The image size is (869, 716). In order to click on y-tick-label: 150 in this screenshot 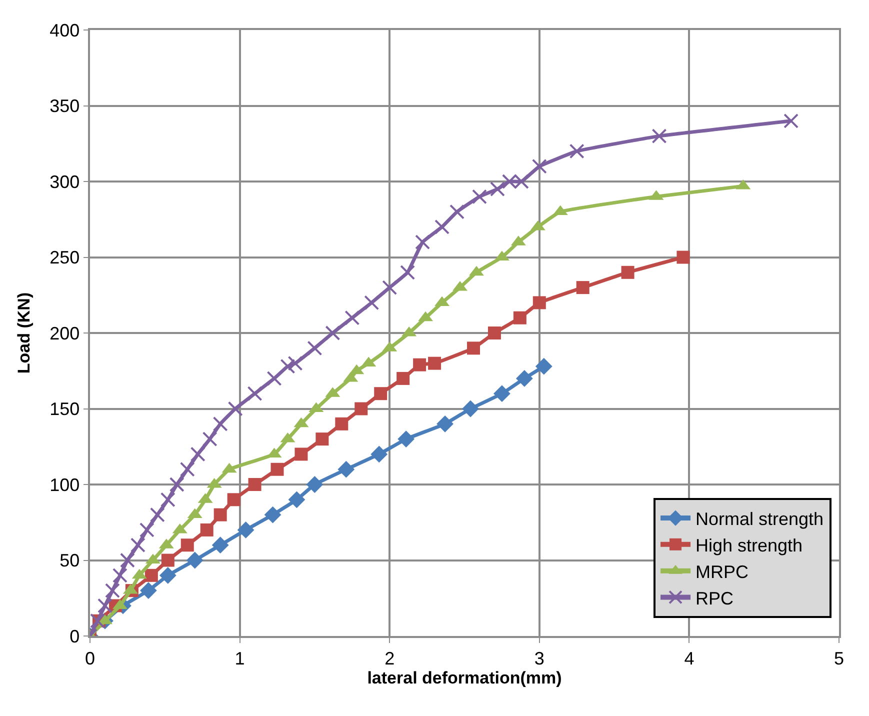, I will do `click(65, 409)`.